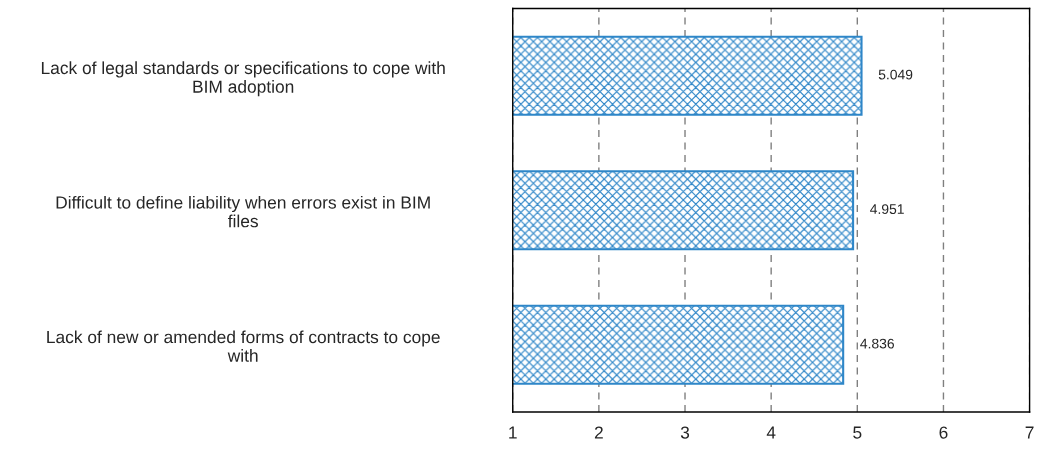  What do you see at coordinates (895, 74) in the screenshot?
I see `data-label: 5.049` at bounding box center [895, 74].